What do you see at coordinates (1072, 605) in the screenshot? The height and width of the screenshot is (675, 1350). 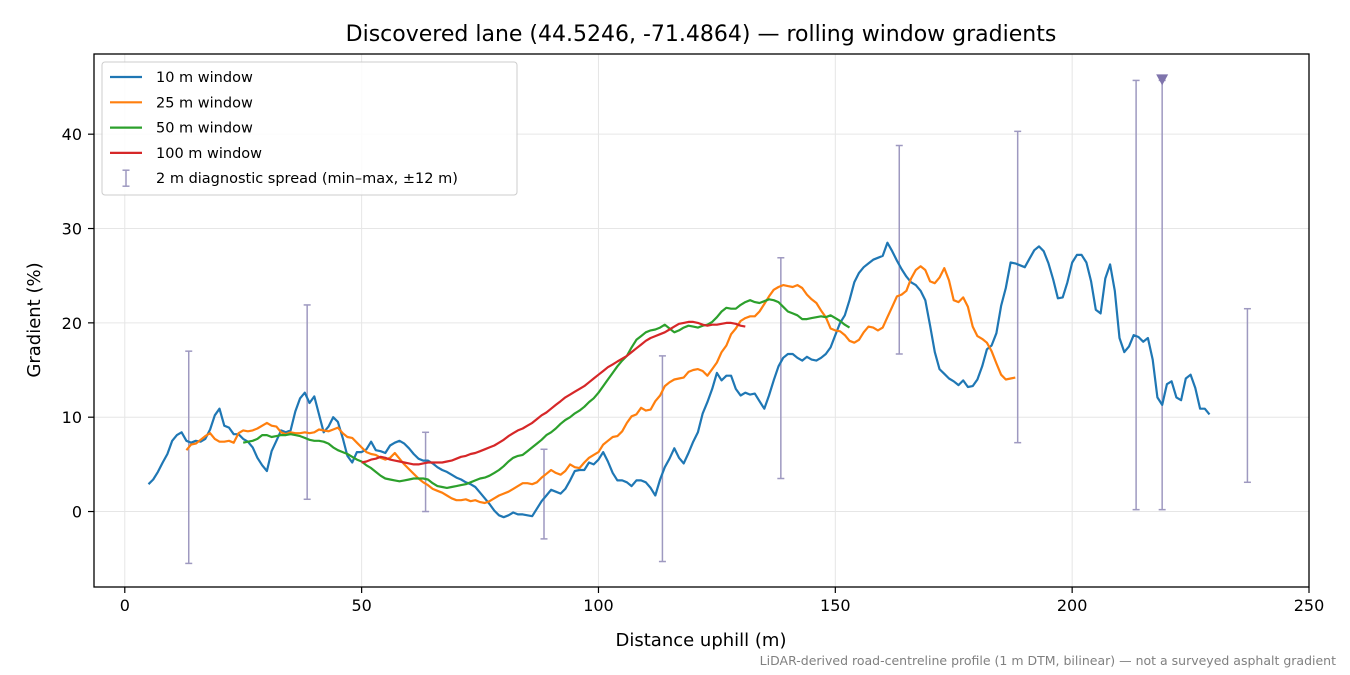 I see `x-tick-label: 200` at bounding box center [1072, 605].